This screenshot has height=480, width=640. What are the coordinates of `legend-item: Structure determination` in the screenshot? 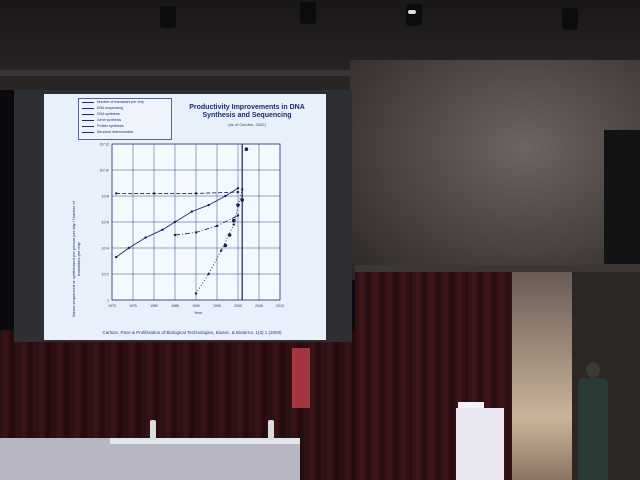 It's located at (125, 132).